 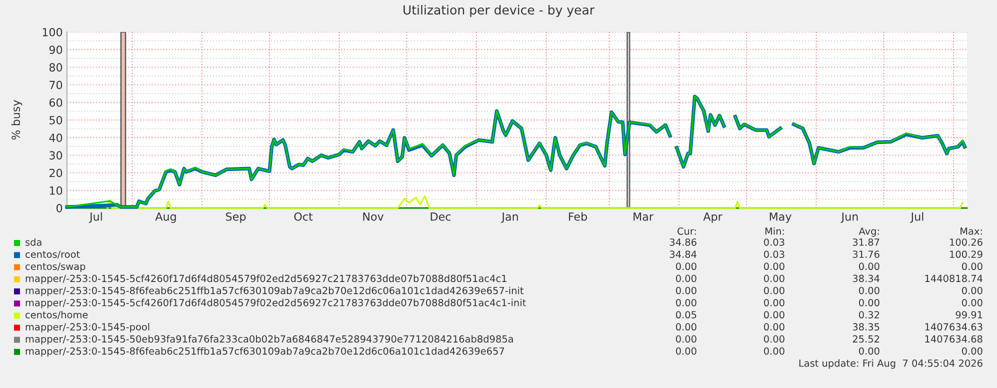 I want to click on y-tick-label: 90, so click(x=55, y=50).